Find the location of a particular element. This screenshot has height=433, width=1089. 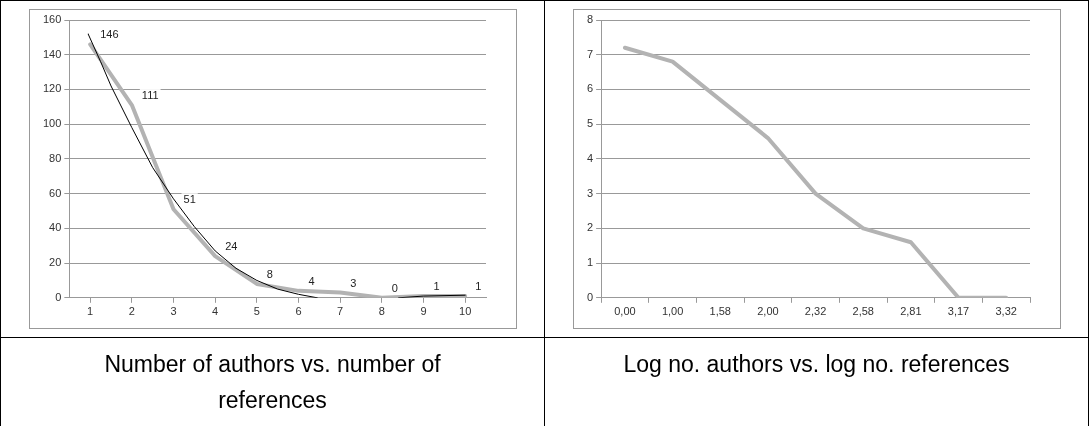

x-tick-label: 2 is located at coordinates (131, 311).